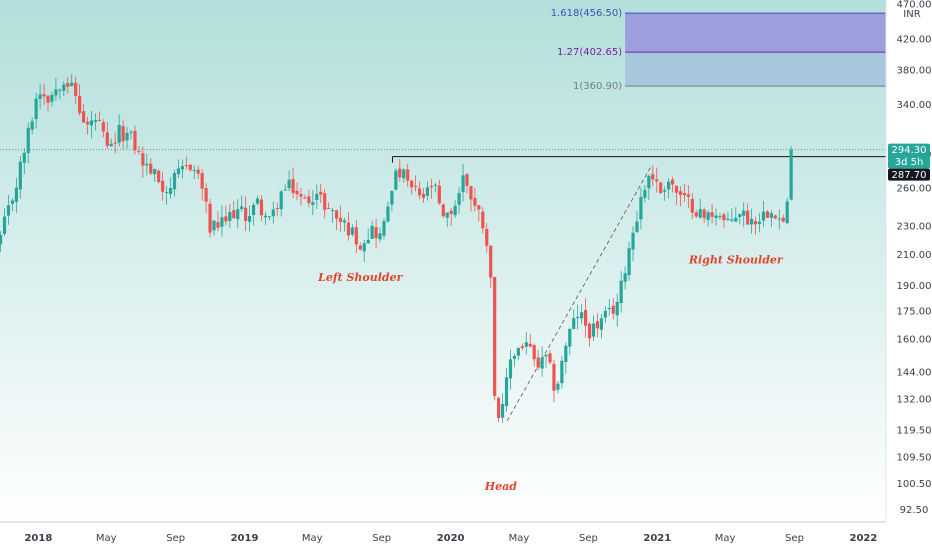  Describe the element at coordinates (381, 538) in the screenshot. I see `x-tick-5: Sep` at that location.